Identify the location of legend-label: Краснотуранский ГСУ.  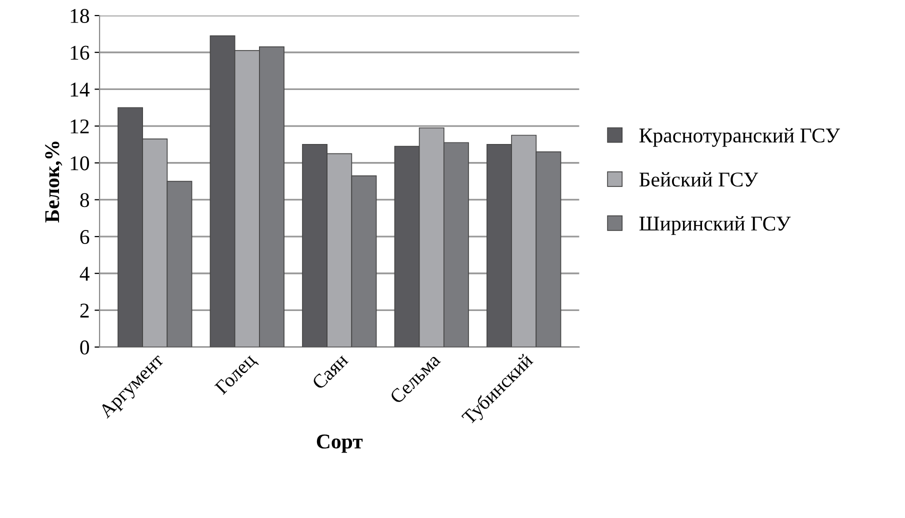
(739, 137).